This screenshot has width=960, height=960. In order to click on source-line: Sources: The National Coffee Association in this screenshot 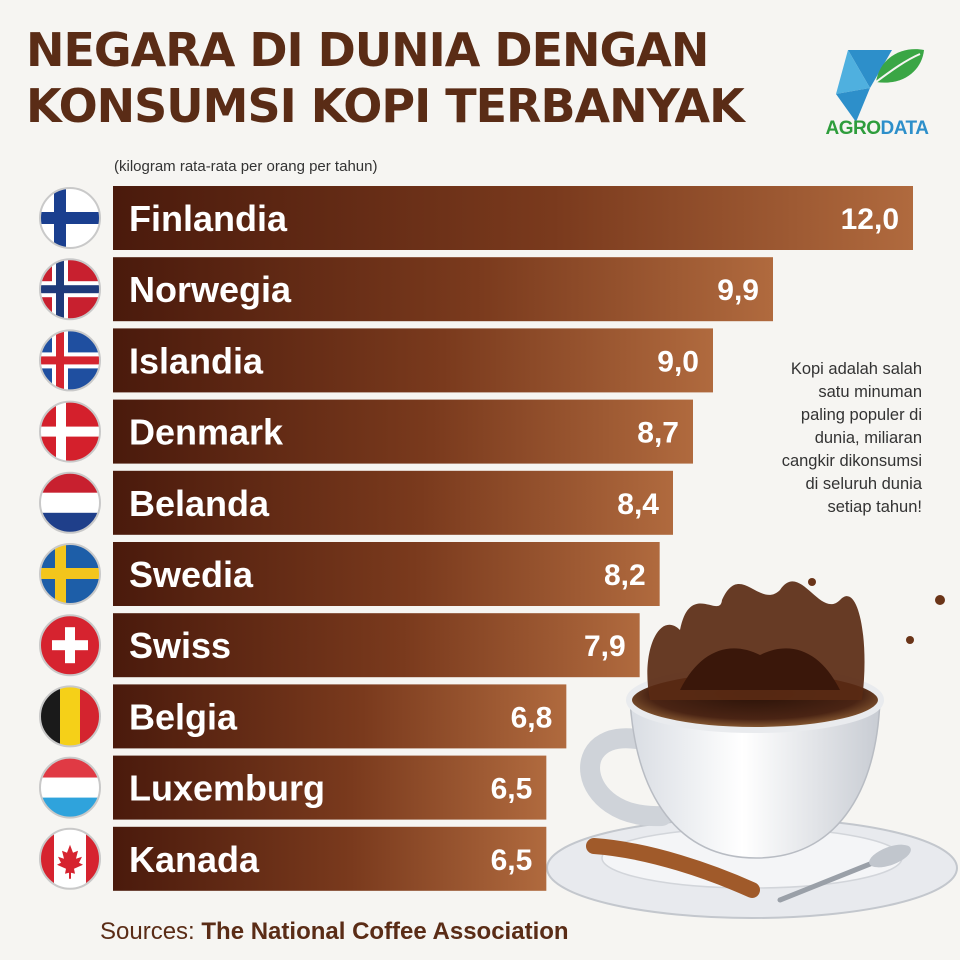, I will do `click(334, 932)`.